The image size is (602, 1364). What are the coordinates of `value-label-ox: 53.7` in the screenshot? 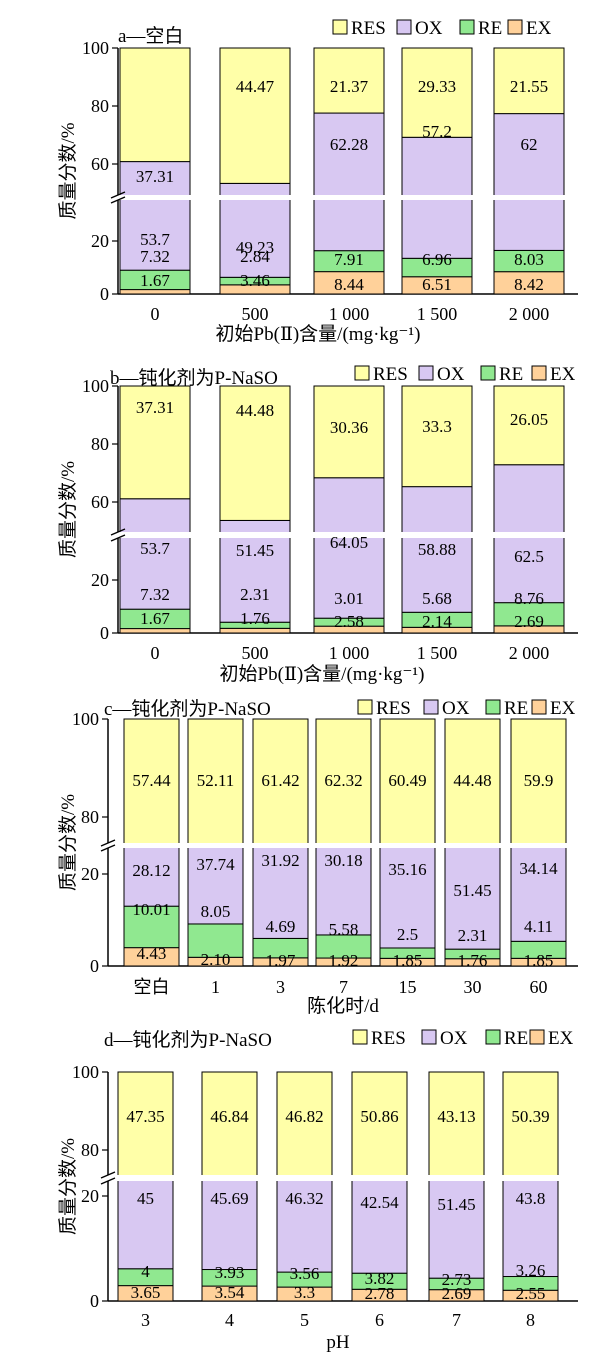 It's located at (155, 548).